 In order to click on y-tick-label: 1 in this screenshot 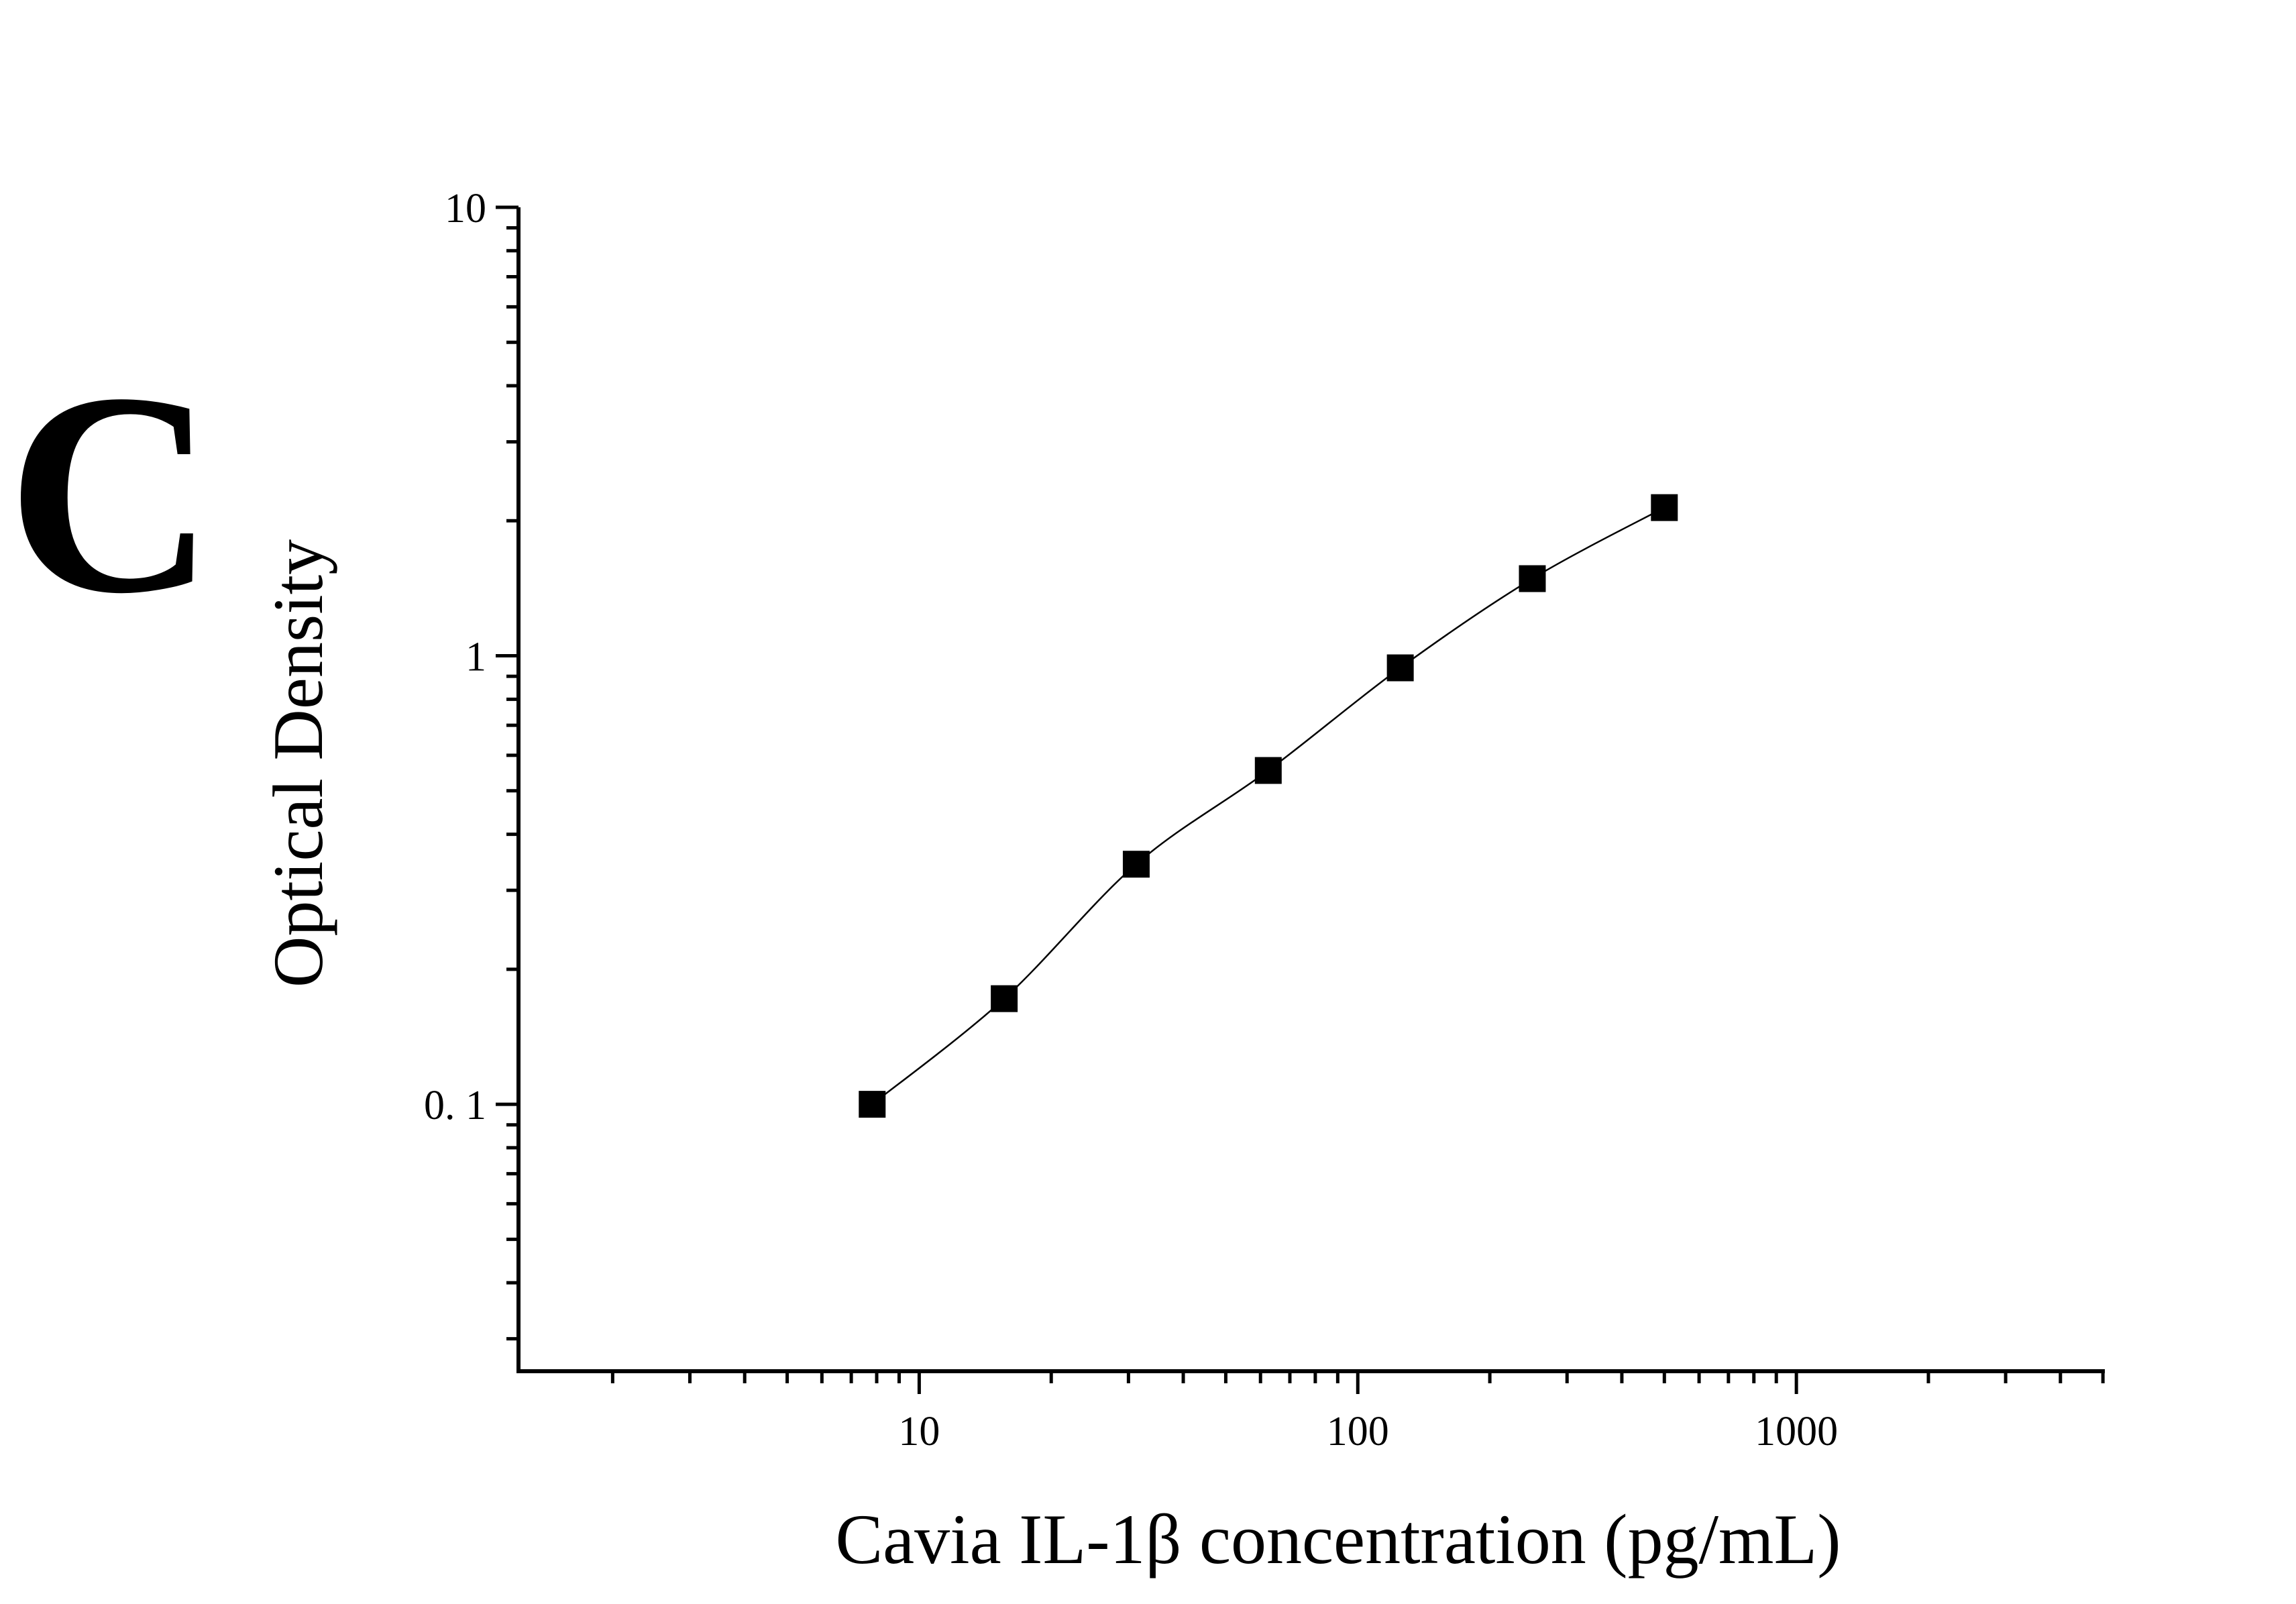, I will do `click(476, 657)`.